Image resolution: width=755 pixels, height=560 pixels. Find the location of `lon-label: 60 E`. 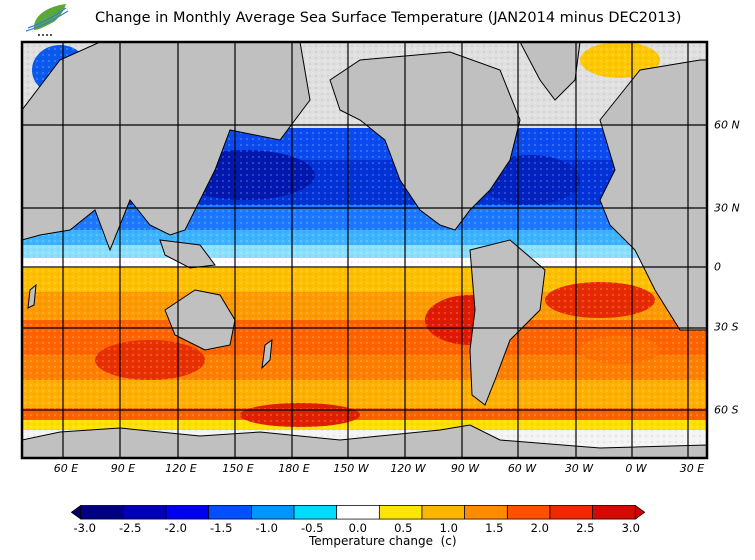

lon-label: 60 E is located at coordinates (66, 468).